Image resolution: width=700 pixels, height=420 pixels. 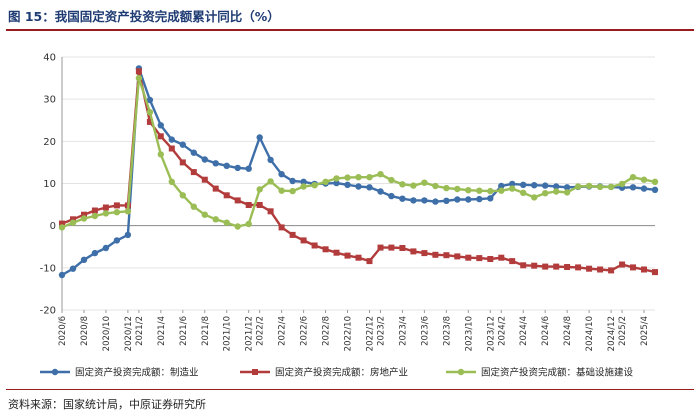 What do you see at coordinates (137, 373) in the screenshot?
I see `legend-label: 固定资产投资完成额：制造业` at bounding box center [137, 373].